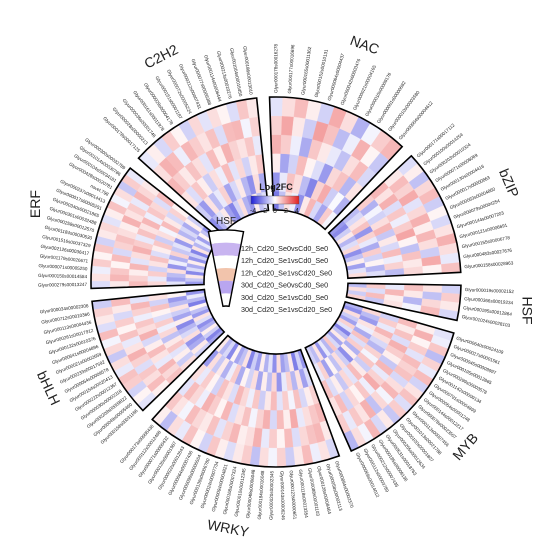  I want to click on gene-label: Glyur000048s00006048, so click(250, 494).